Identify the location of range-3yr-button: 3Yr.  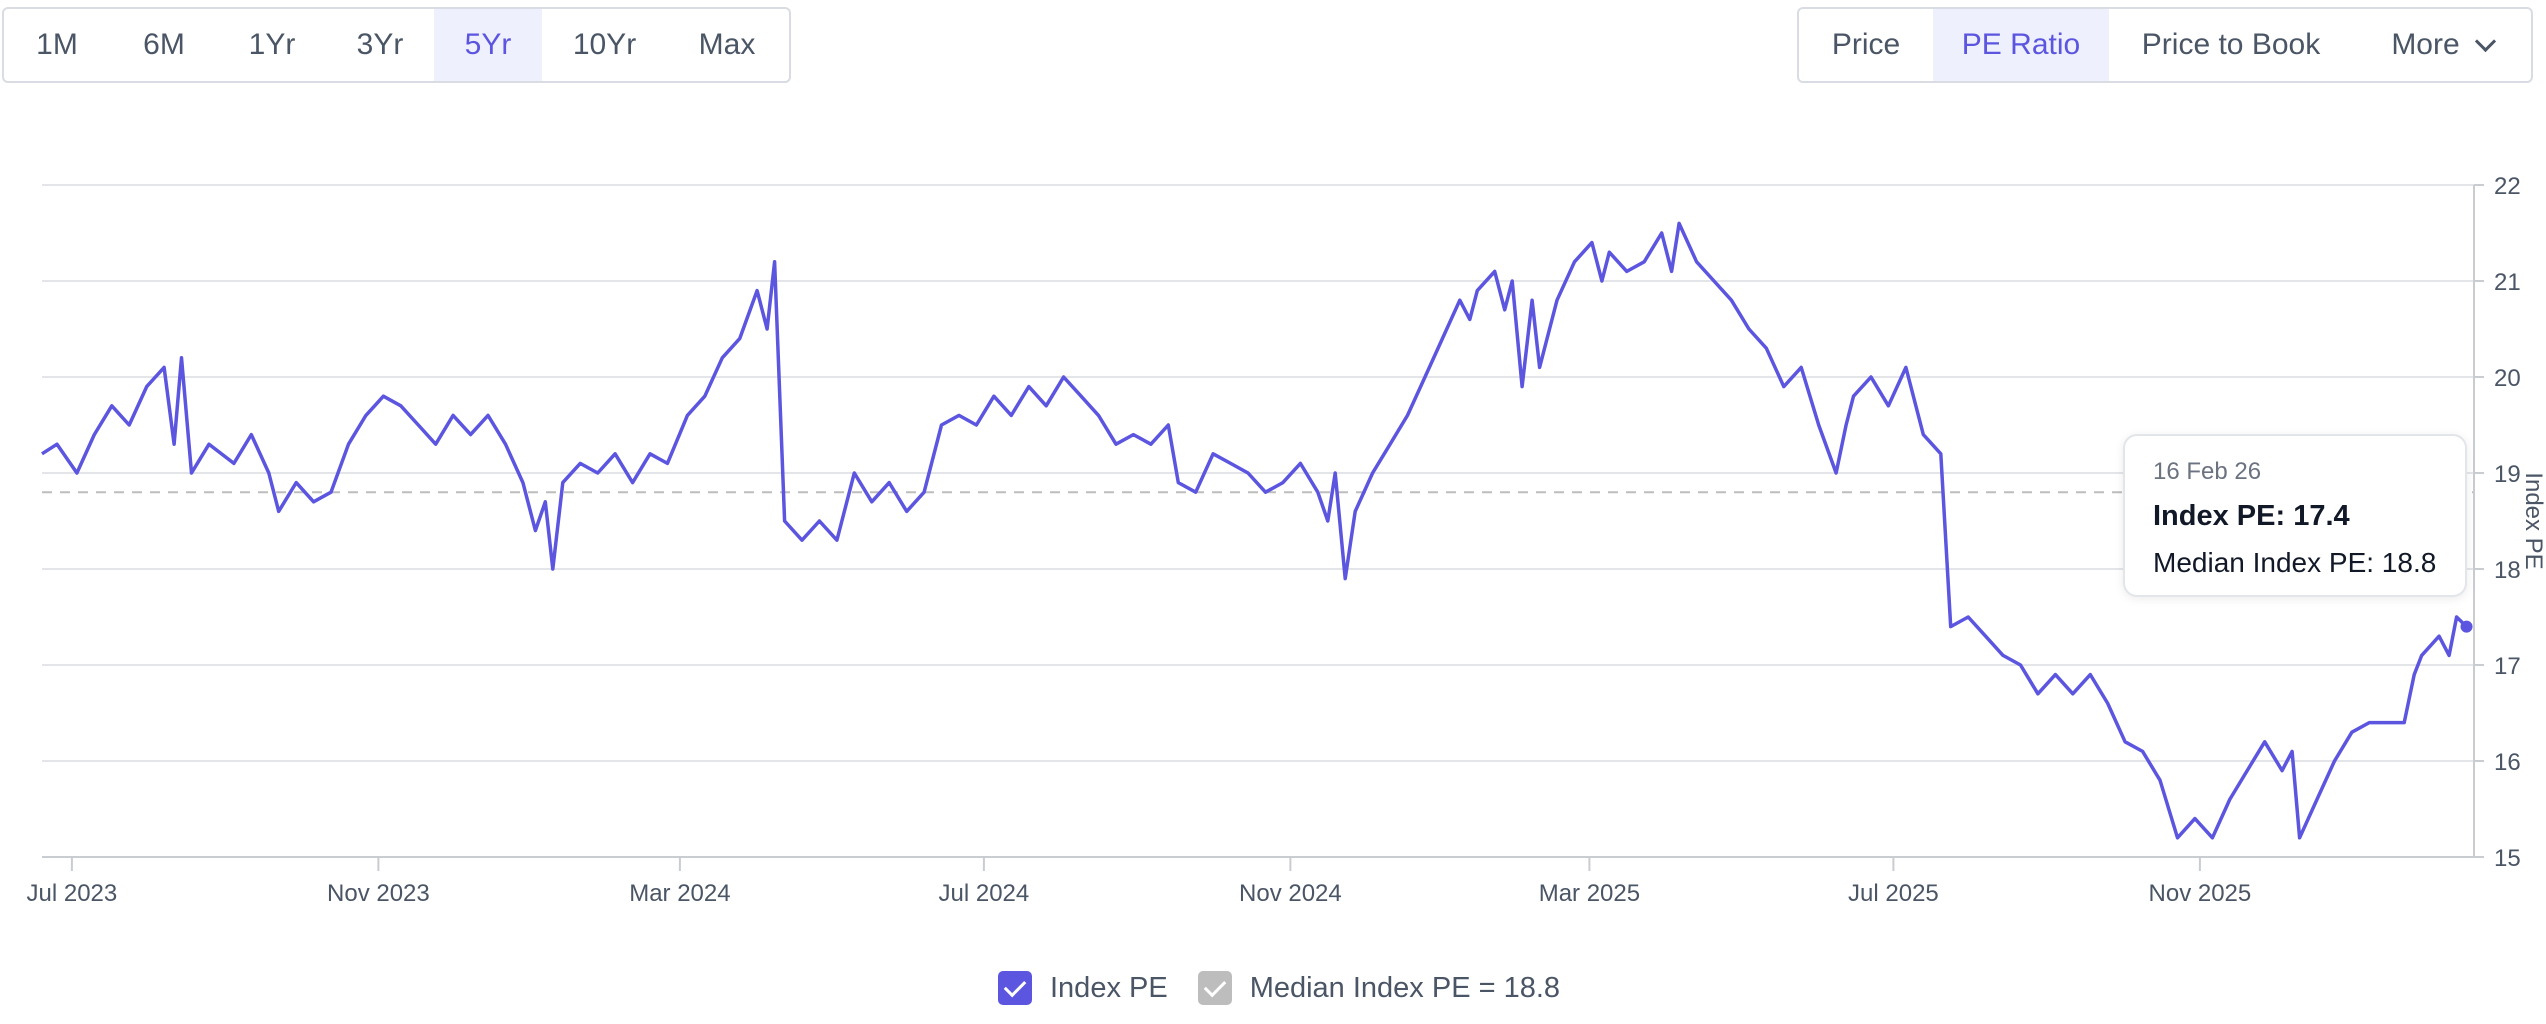
(380, 45).